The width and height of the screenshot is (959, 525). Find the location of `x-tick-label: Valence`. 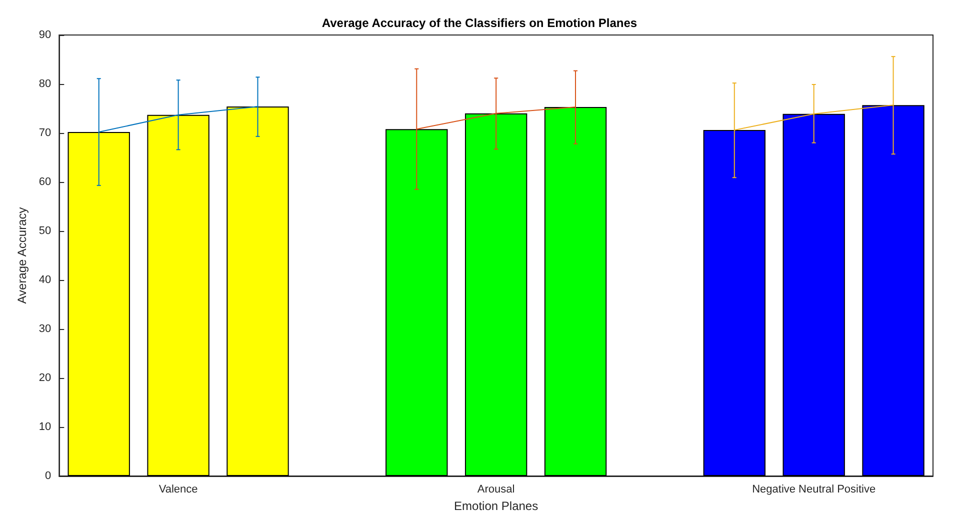

x-tick-label: Valence is located at coordinates (178, 490).